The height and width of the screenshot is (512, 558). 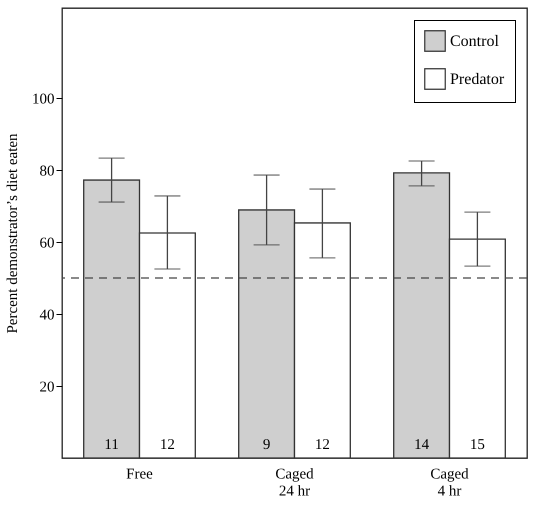 I want to click on y-axis-title: Percent demonstrator’s diet eaten, so click(x=13, y=233).